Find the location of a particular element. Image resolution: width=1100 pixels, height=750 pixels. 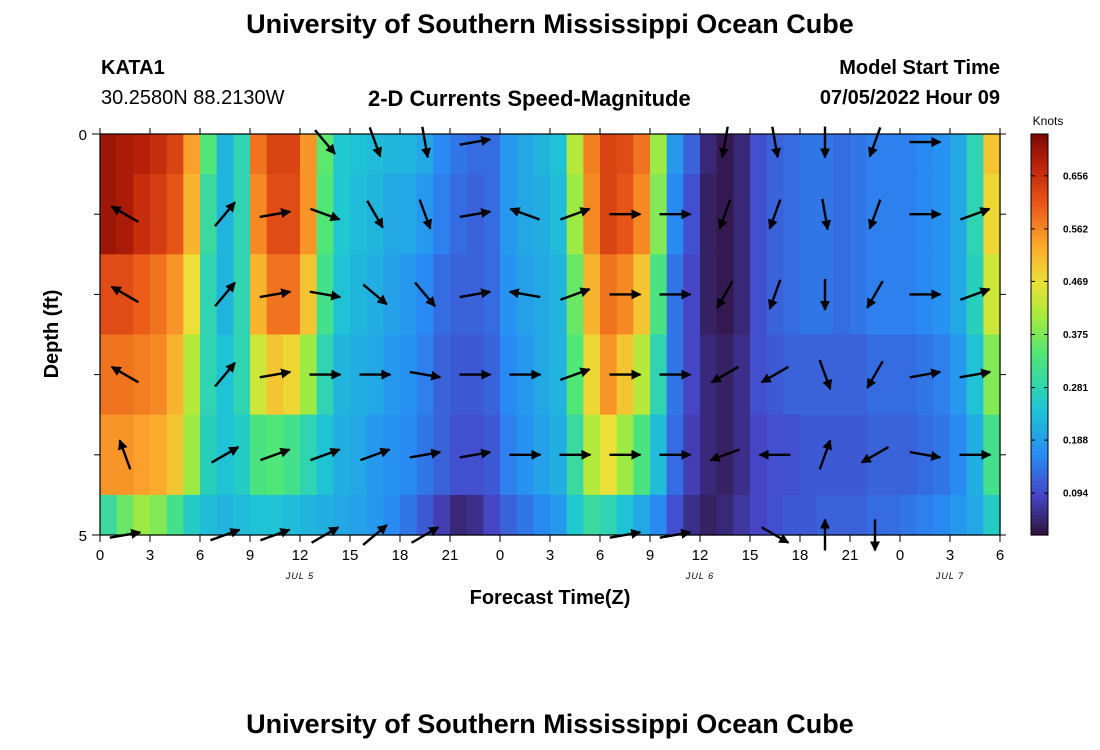

model-start-label: Model Start Time is located at coordinates (919, 68).